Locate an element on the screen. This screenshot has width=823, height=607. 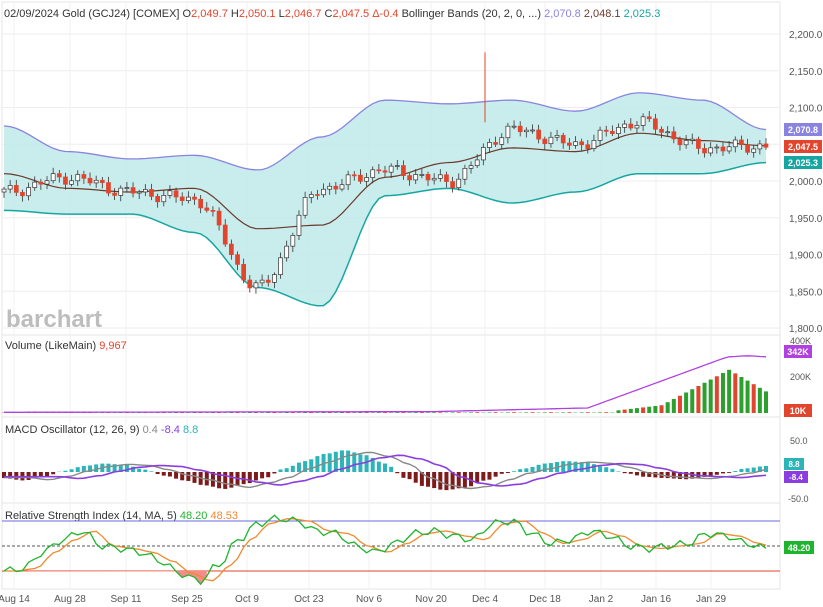
price-axis-label: 1,800.0 is located at coordinates (806, 329).